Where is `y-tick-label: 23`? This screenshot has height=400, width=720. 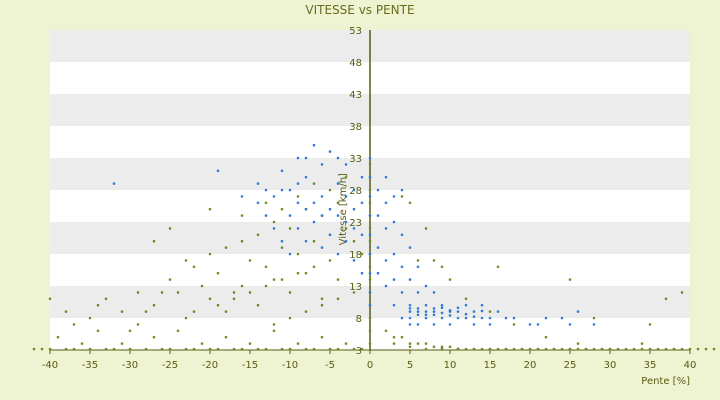 y-tick-label: 23 is located at coordinates (355, 223).